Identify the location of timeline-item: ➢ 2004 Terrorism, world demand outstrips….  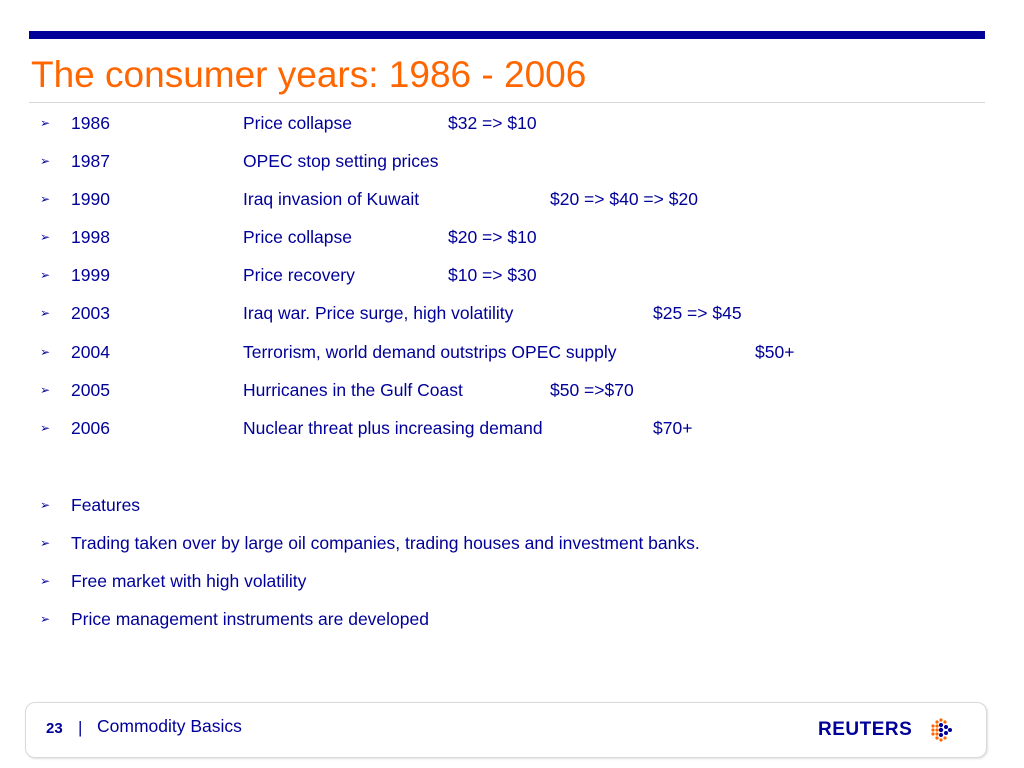
(512, 352).